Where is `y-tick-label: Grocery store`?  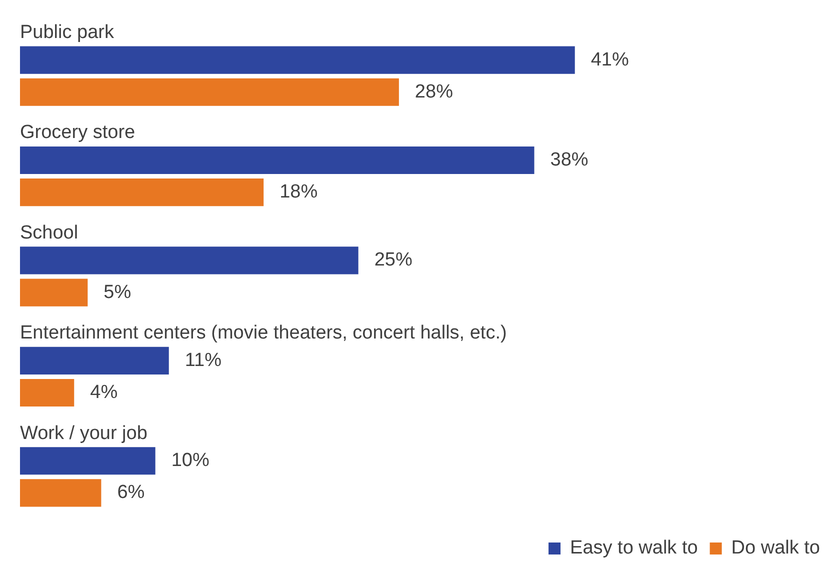 y-tick-label: Grocery store is located at coordinates (78, 133).